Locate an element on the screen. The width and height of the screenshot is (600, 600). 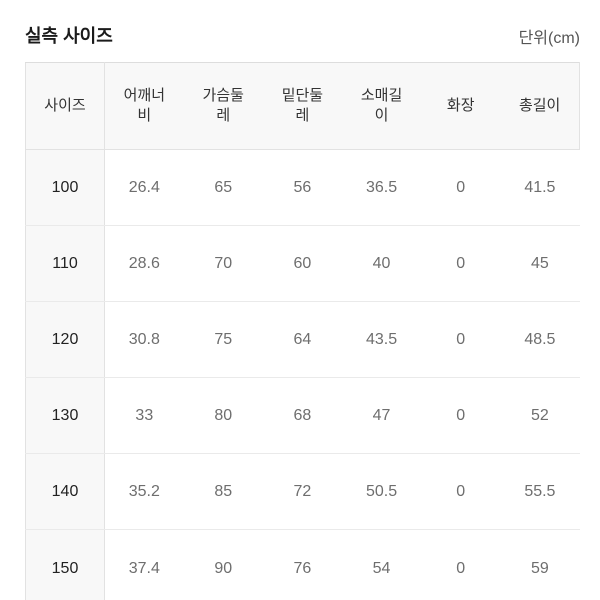
cell-value: 80 is located at coordinates (223, 415).